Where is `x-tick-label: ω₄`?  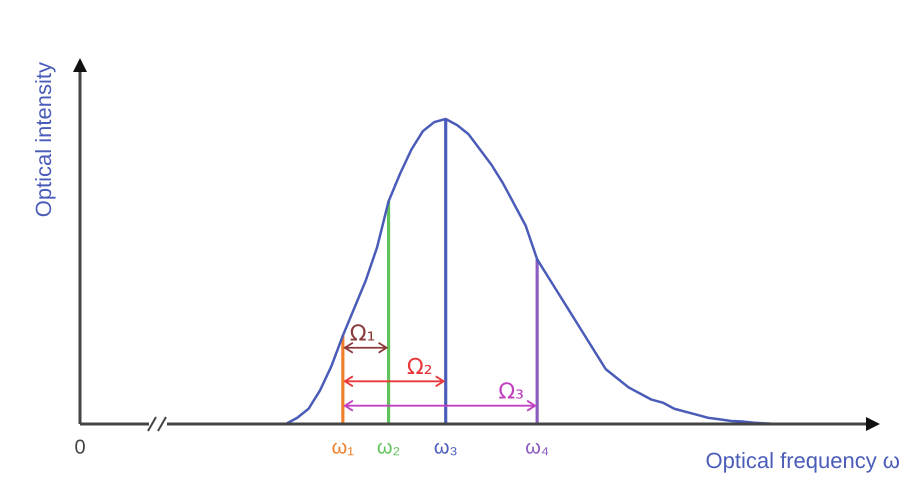 x-tick-label: ω₄ is located at coordinates (537, 447).